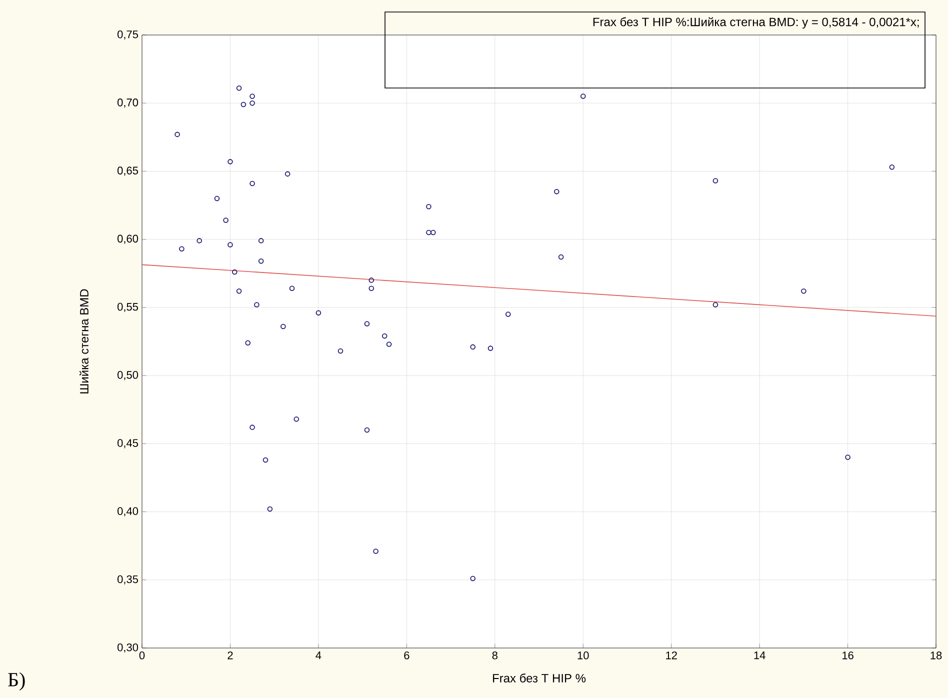  I want to click on text: Frax без T HIP %:Шийка стегна BMD: y = 0,5814 - 0,0021*x;, so click(756, 23).